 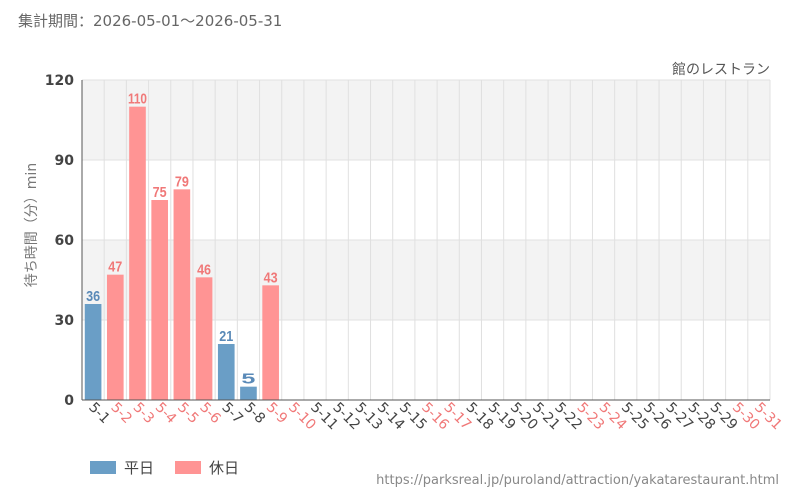 I want to click on bar-value-label: 5, so click(x=248, y=379).